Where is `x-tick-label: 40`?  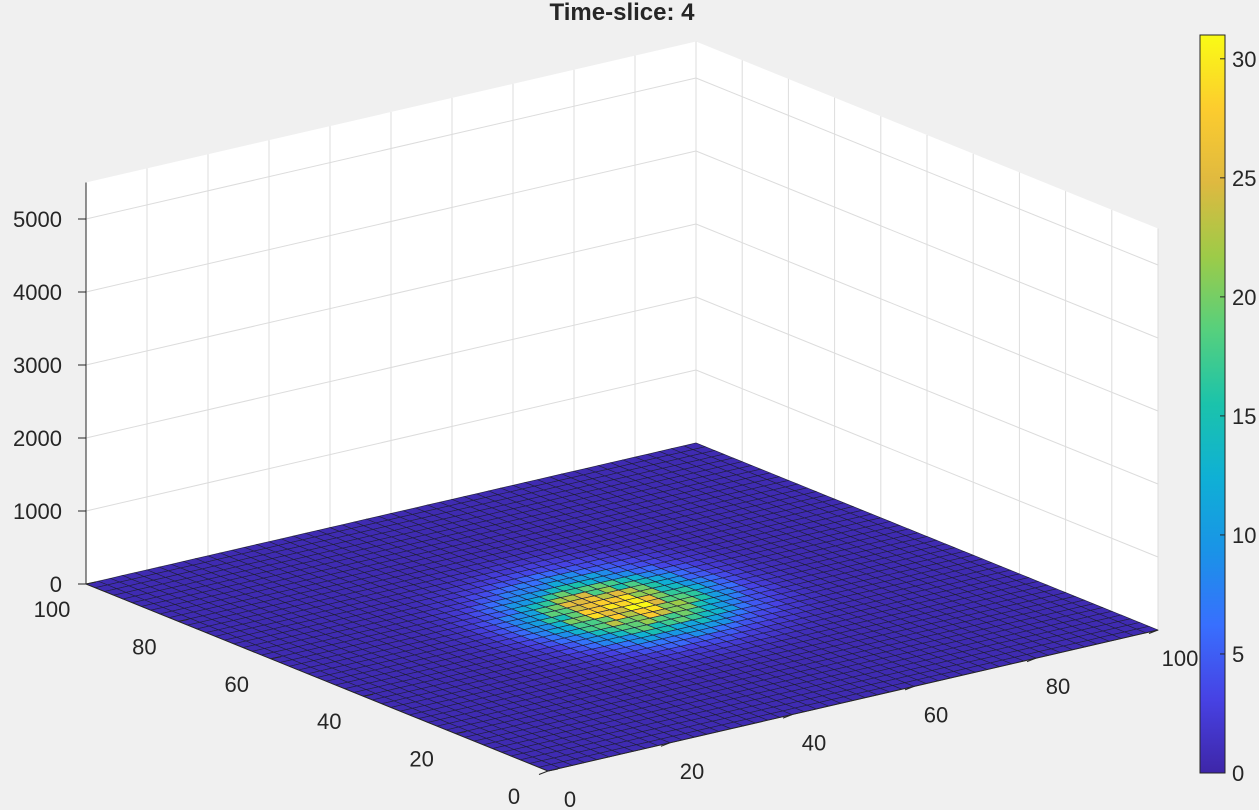 x-tick-label: 40 is located at coordinates (814, 743).